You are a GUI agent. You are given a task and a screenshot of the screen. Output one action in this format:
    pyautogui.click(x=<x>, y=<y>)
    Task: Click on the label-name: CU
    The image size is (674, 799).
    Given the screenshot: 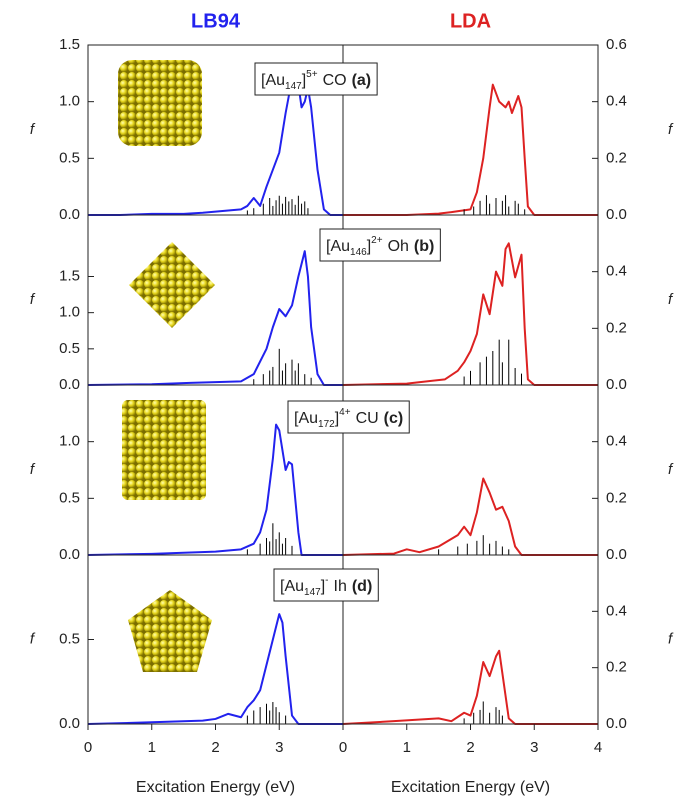 What is the action you would take?
    pyautogui.click(x=367, y=418)
    